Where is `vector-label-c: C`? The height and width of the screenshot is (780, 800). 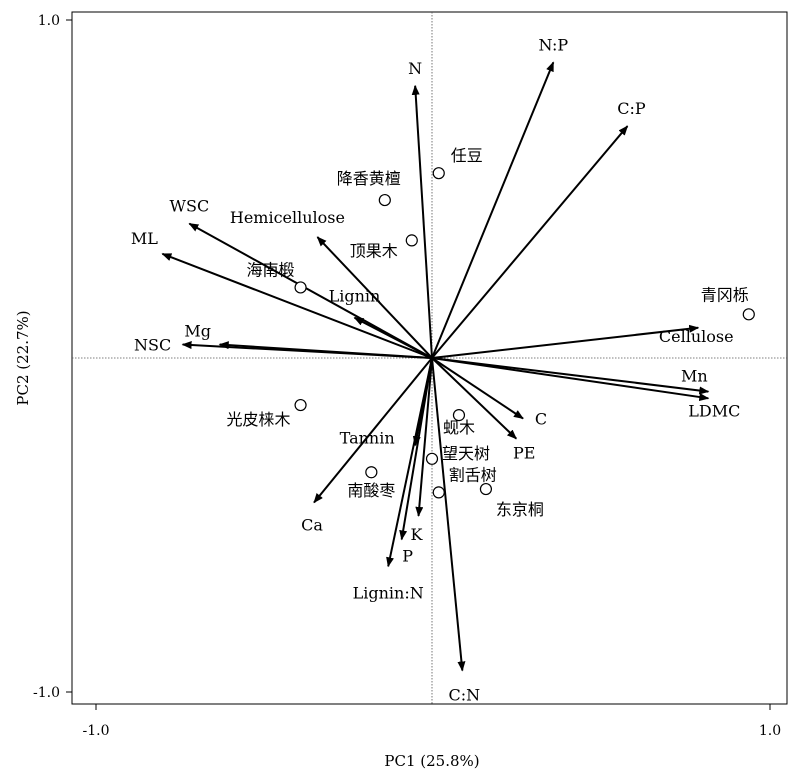
vector-label-c: C is located at coordinates (541, 418).